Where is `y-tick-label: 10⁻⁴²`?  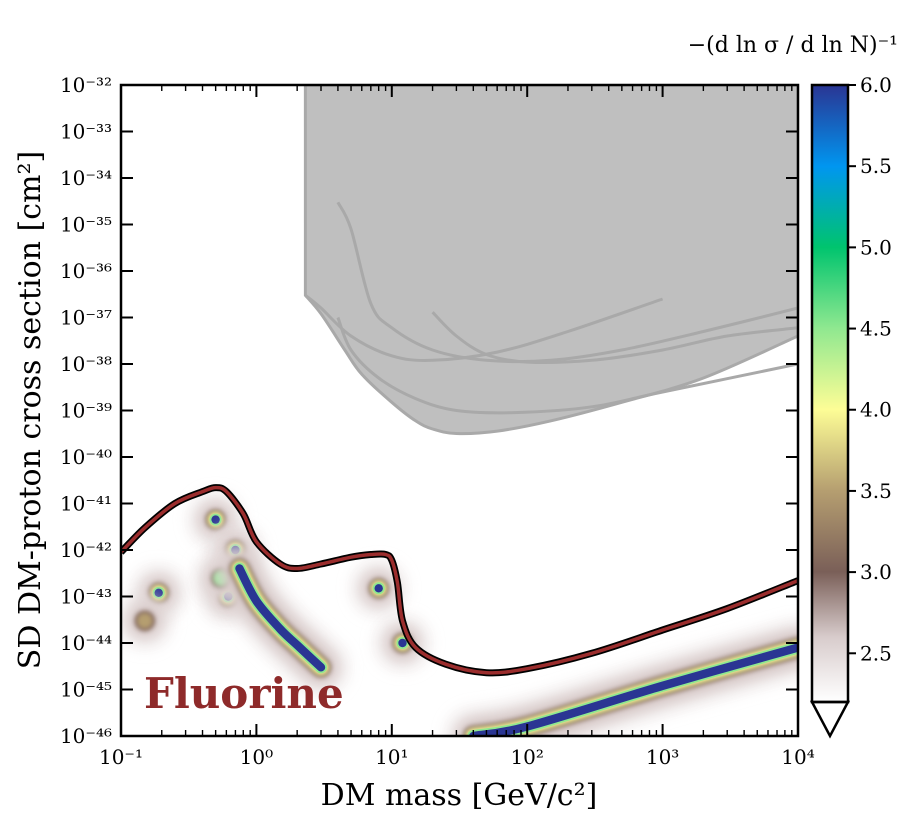
y-tick-label: 10⁻⁴² is located at coordinates (86, 550).